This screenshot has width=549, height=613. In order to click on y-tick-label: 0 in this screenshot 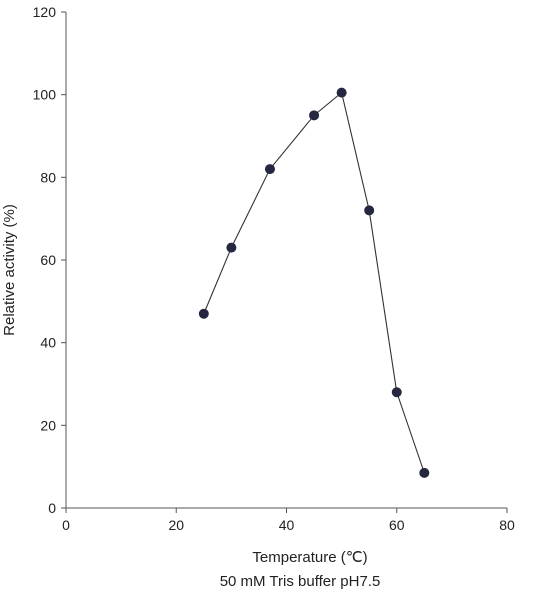, I will do `click(52, 508)`.